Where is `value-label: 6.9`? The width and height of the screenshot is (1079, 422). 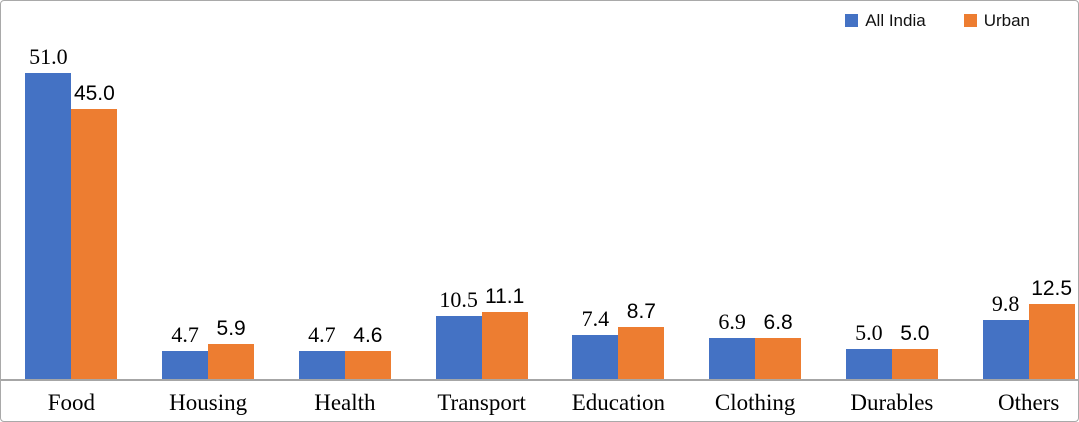 value-label: 6.9 is located at coordinates (732, 321).